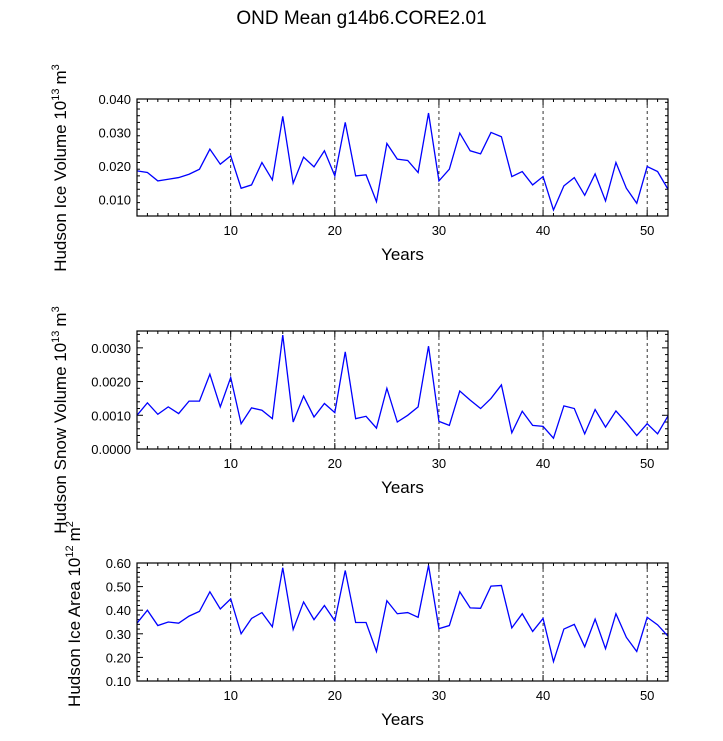 Image resolution: width=723 pixels, height=741 pixels. Describe the element at coordinates (111, 348) in the screenshot. I see `y-tick-label: 0.0030` at that location.